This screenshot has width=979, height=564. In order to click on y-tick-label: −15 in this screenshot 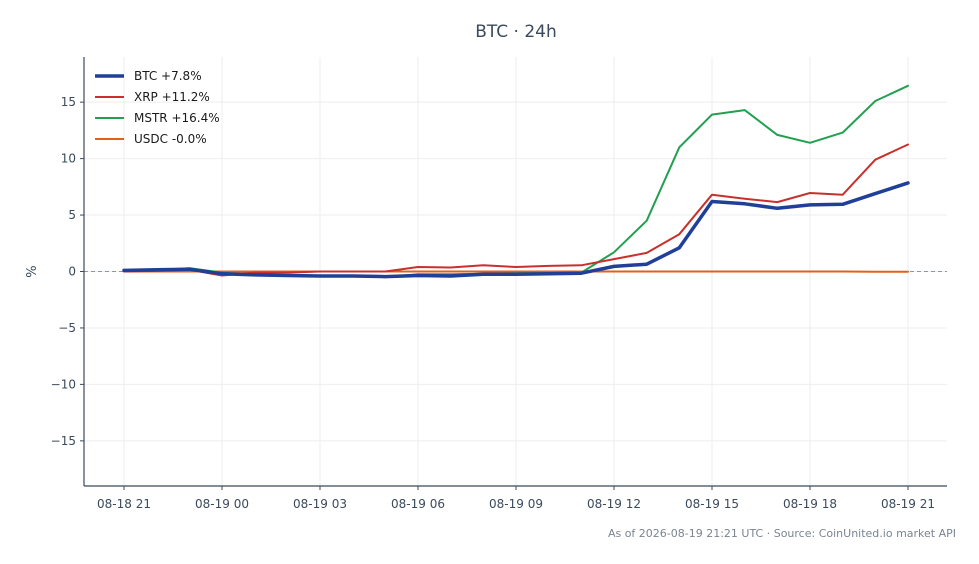, I will do `click(63, 441)`.